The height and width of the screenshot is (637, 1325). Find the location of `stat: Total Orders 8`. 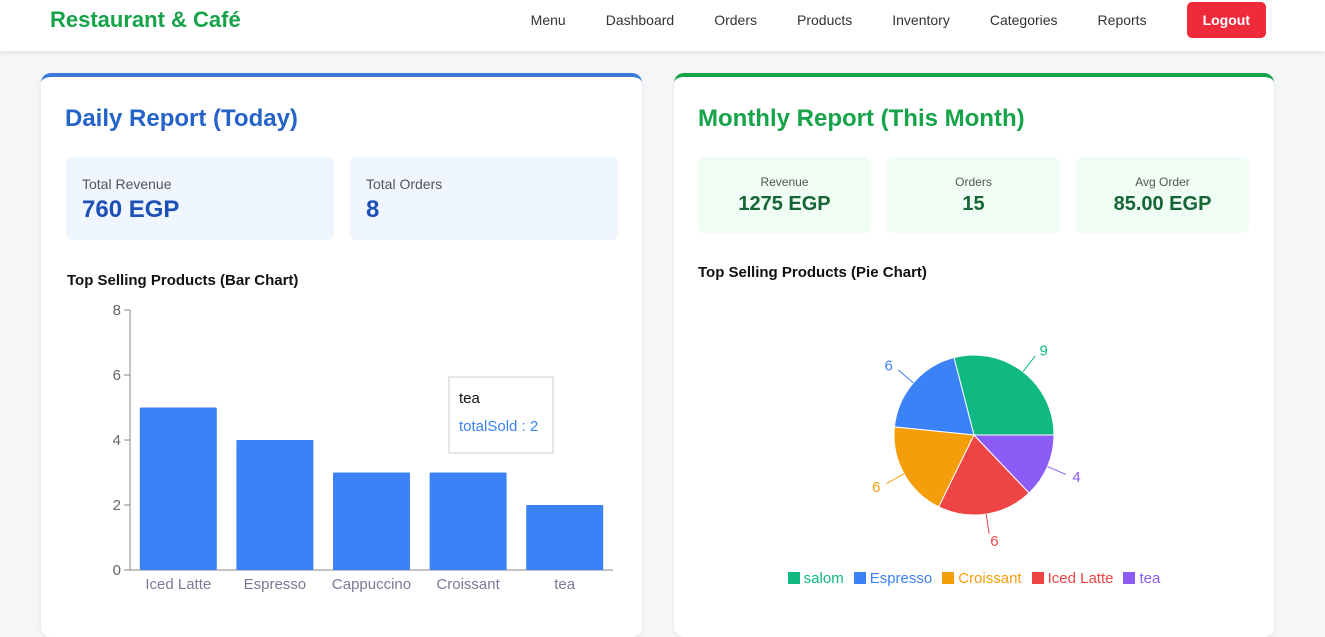

stat: Total Orders 8 is located at coordinates (484, 198).